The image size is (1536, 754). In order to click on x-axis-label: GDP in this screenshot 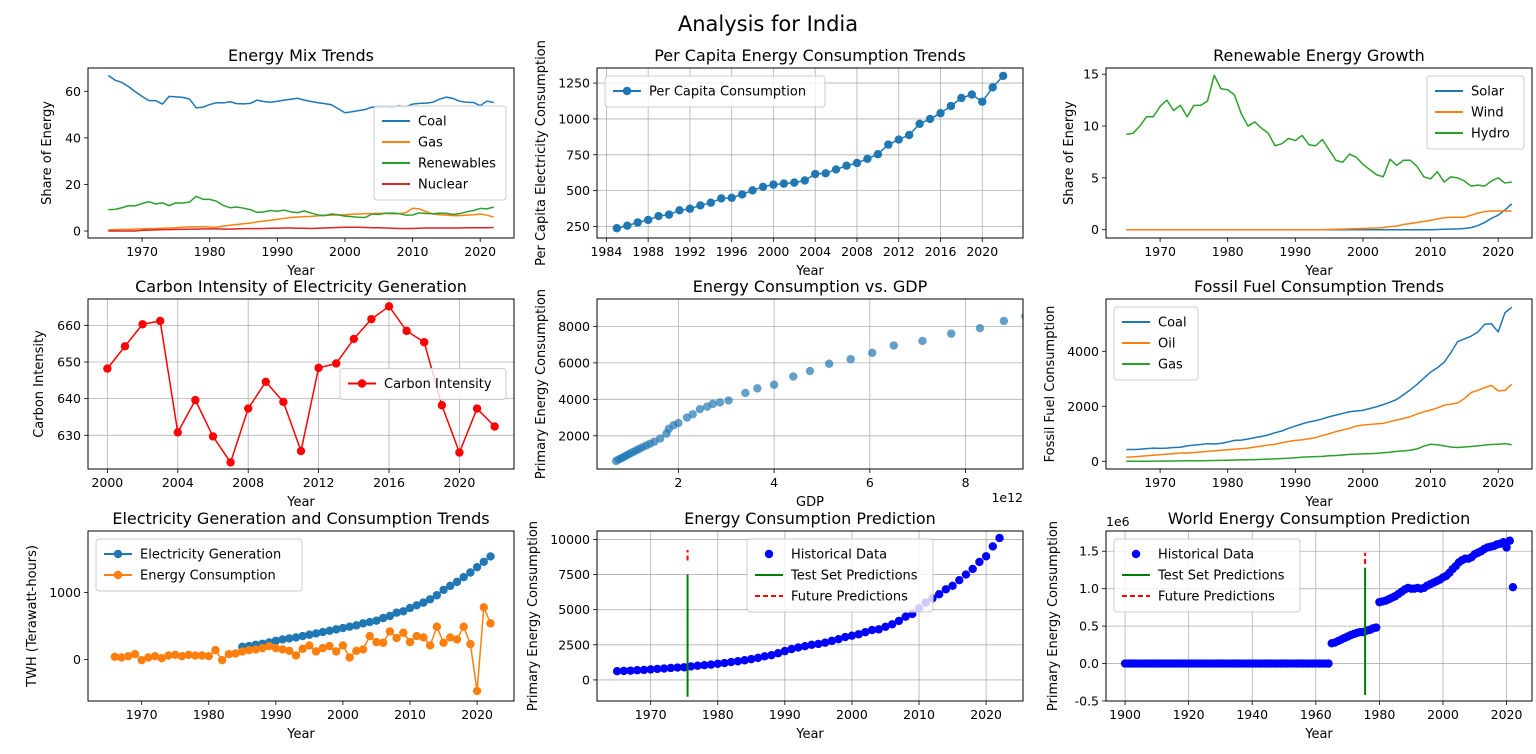, I will do `click(810, 502)`.